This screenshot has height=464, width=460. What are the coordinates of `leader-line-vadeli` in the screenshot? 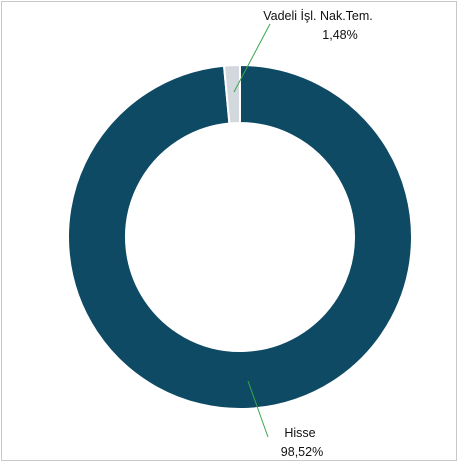 It's located at (252, 58).